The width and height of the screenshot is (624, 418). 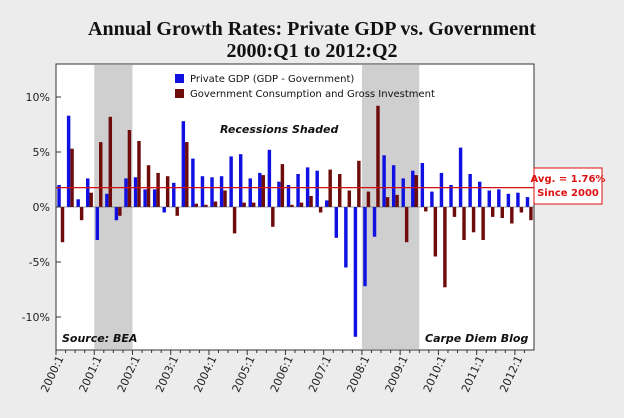 I want to click on y-tick-label: 5%, so click(x=41, y=152).